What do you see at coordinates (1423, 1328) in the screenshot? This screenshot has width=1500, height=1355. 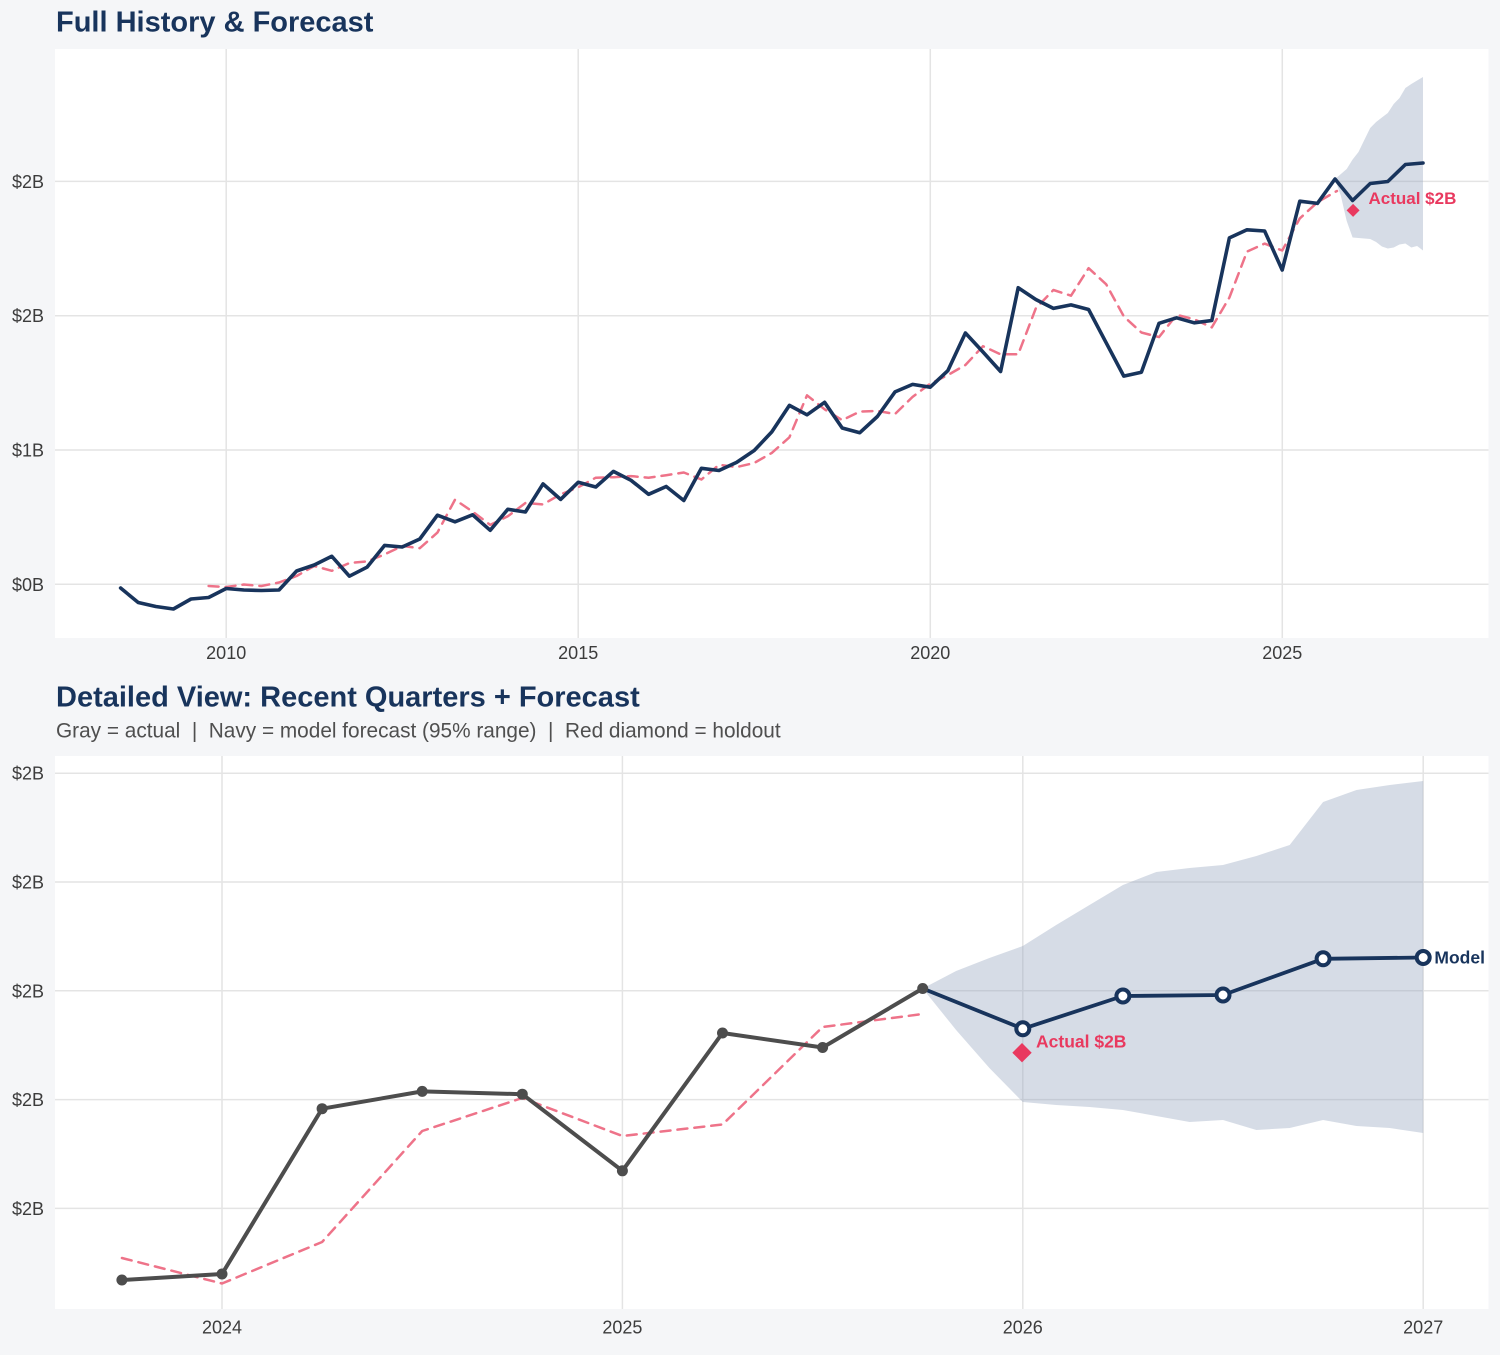 I see `svg-text: 2027` at bounding box center [1423, 1328].